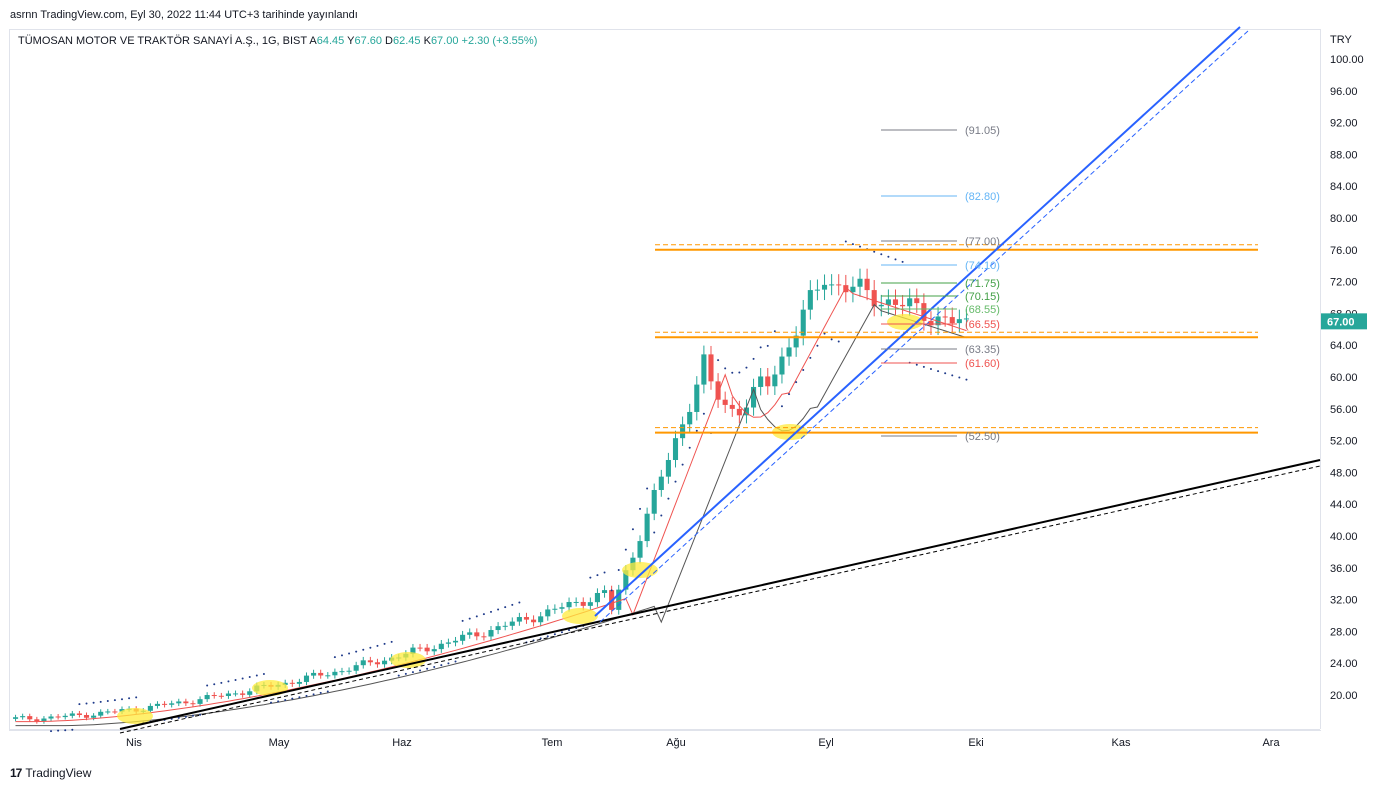  What do you see at coordinates (664, 743) in the screenshot?
I see `time-axis` at bounding box center [664, 743].